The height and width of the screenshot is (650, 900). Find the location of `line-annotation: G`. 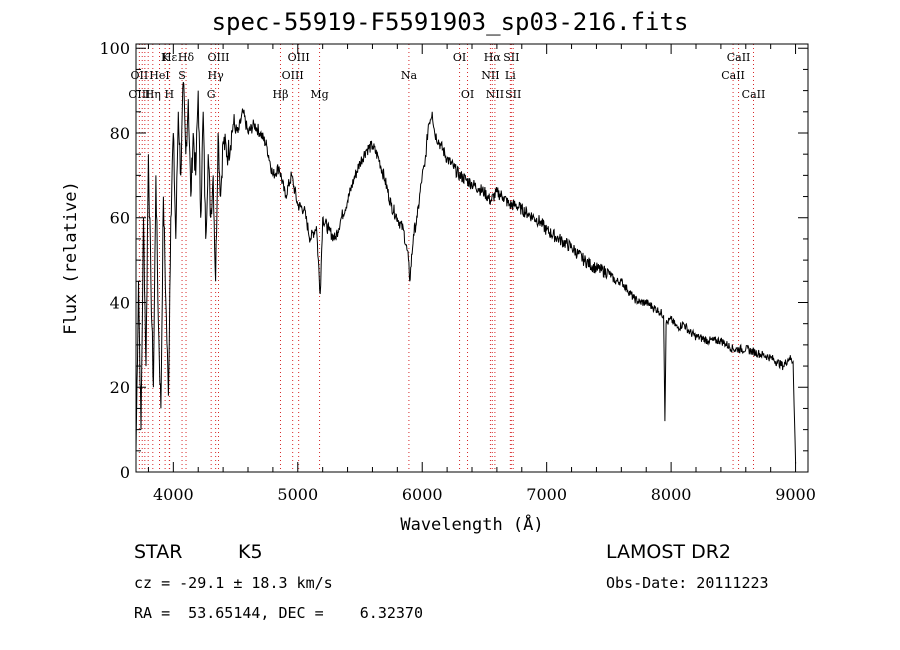

line-annotation: G is located at coordinates (211, 94).